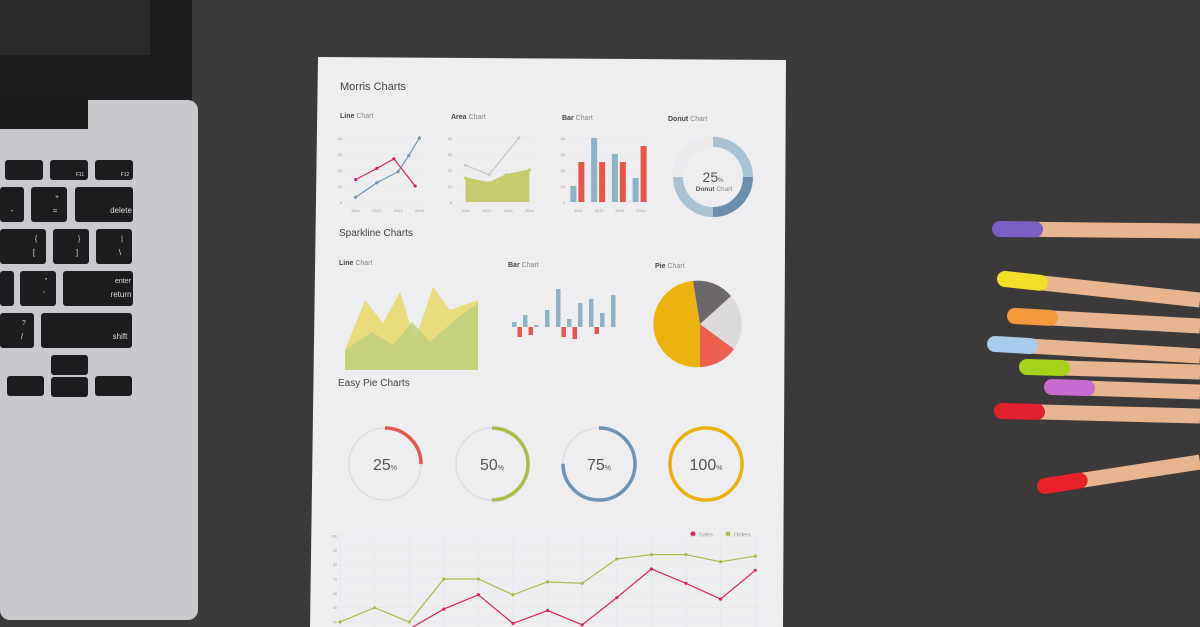  Describe the element at coordinates (577, 118) in the screenshot. I see `bar-chart-title: Bar Chart` at that location.